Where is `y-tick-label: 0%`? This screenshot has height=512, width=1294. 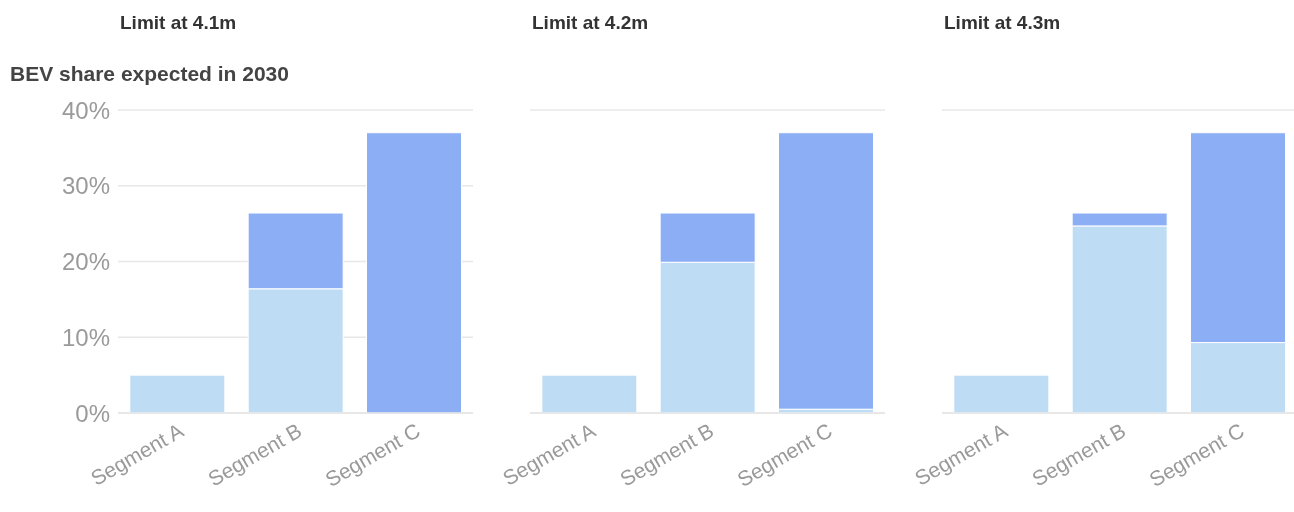
y-tick-label: 0% is located at coordinates (92, 413).